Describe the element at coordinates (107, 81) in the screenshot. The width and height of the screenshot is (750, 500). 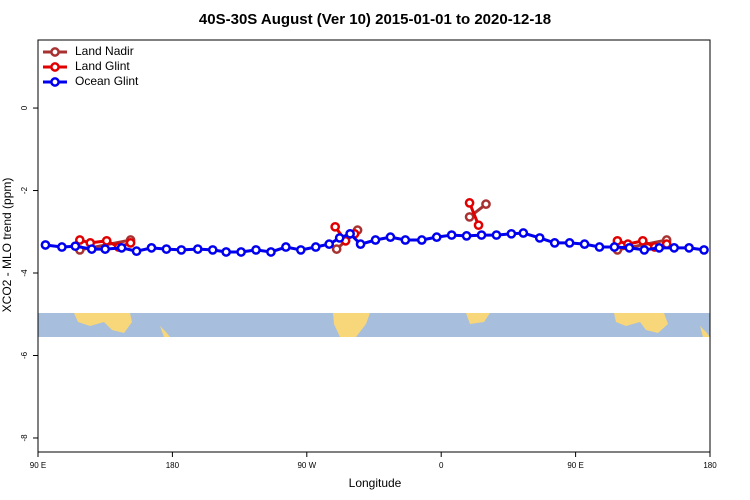
I see `legend-label: Ocean Glint` at that location.